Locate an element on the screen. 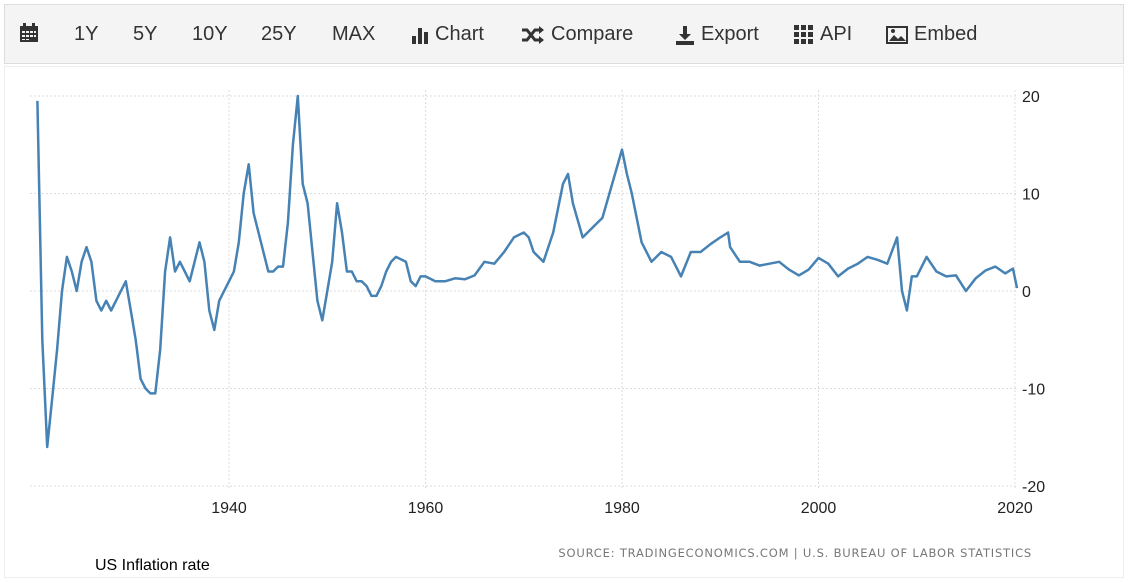  range-5y-button: 5Y is located at coordinates (145, 34).